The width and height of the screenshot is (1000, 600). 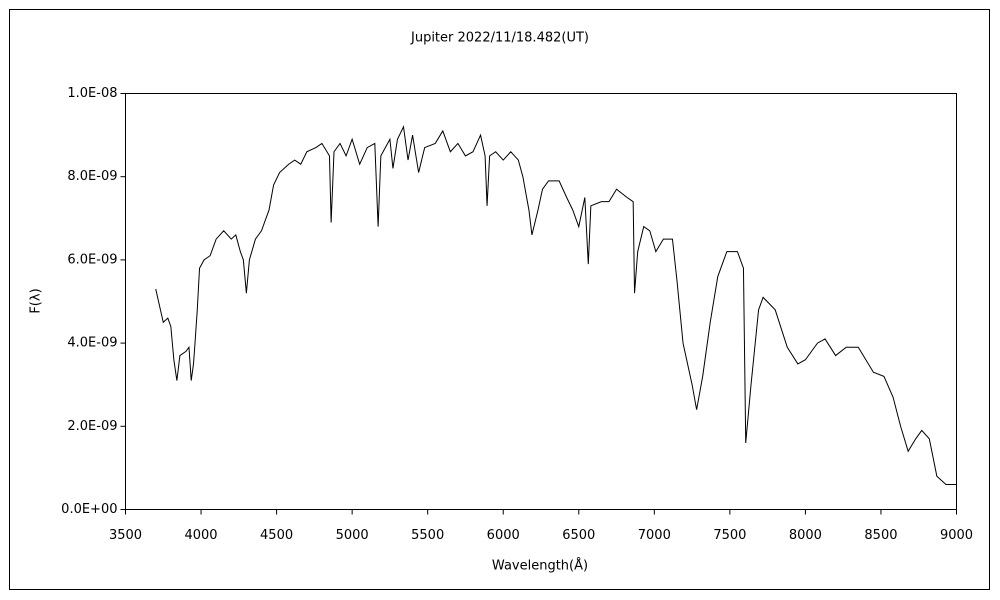 What do you see at coordinates (956, 535) in the screenshot?
I see `x-tick-label: 9000` at bounding box center [956, 535].